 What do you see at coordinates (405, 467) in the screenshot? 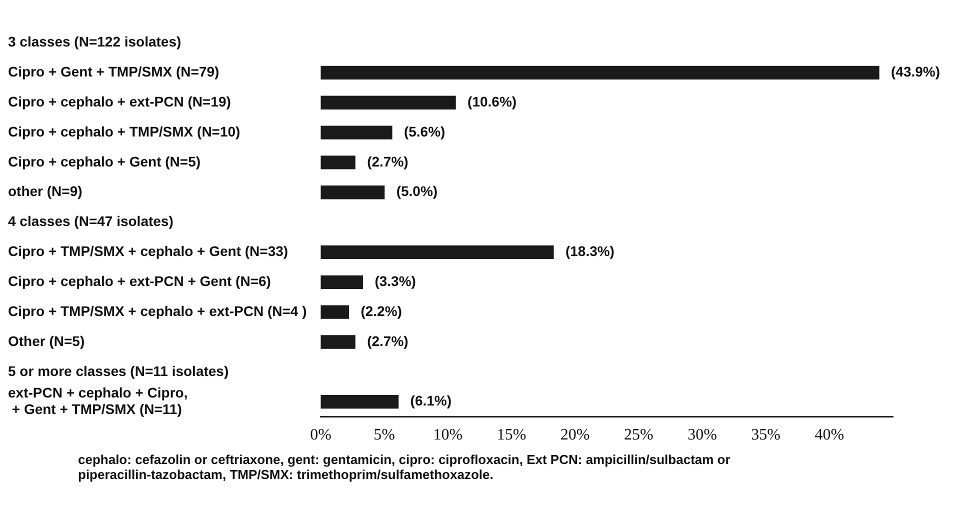
I see `text: cephalo: cefazolin or ceftriaxone, gent: gentamicin, cipro: ciprofloxacin, Ext PCN: ampicillin/sulbactam or piperacillin-tazobactam, TMP/SMX: trimethoprim/sulfamethoxazole.` at bounding box center [405, 467].